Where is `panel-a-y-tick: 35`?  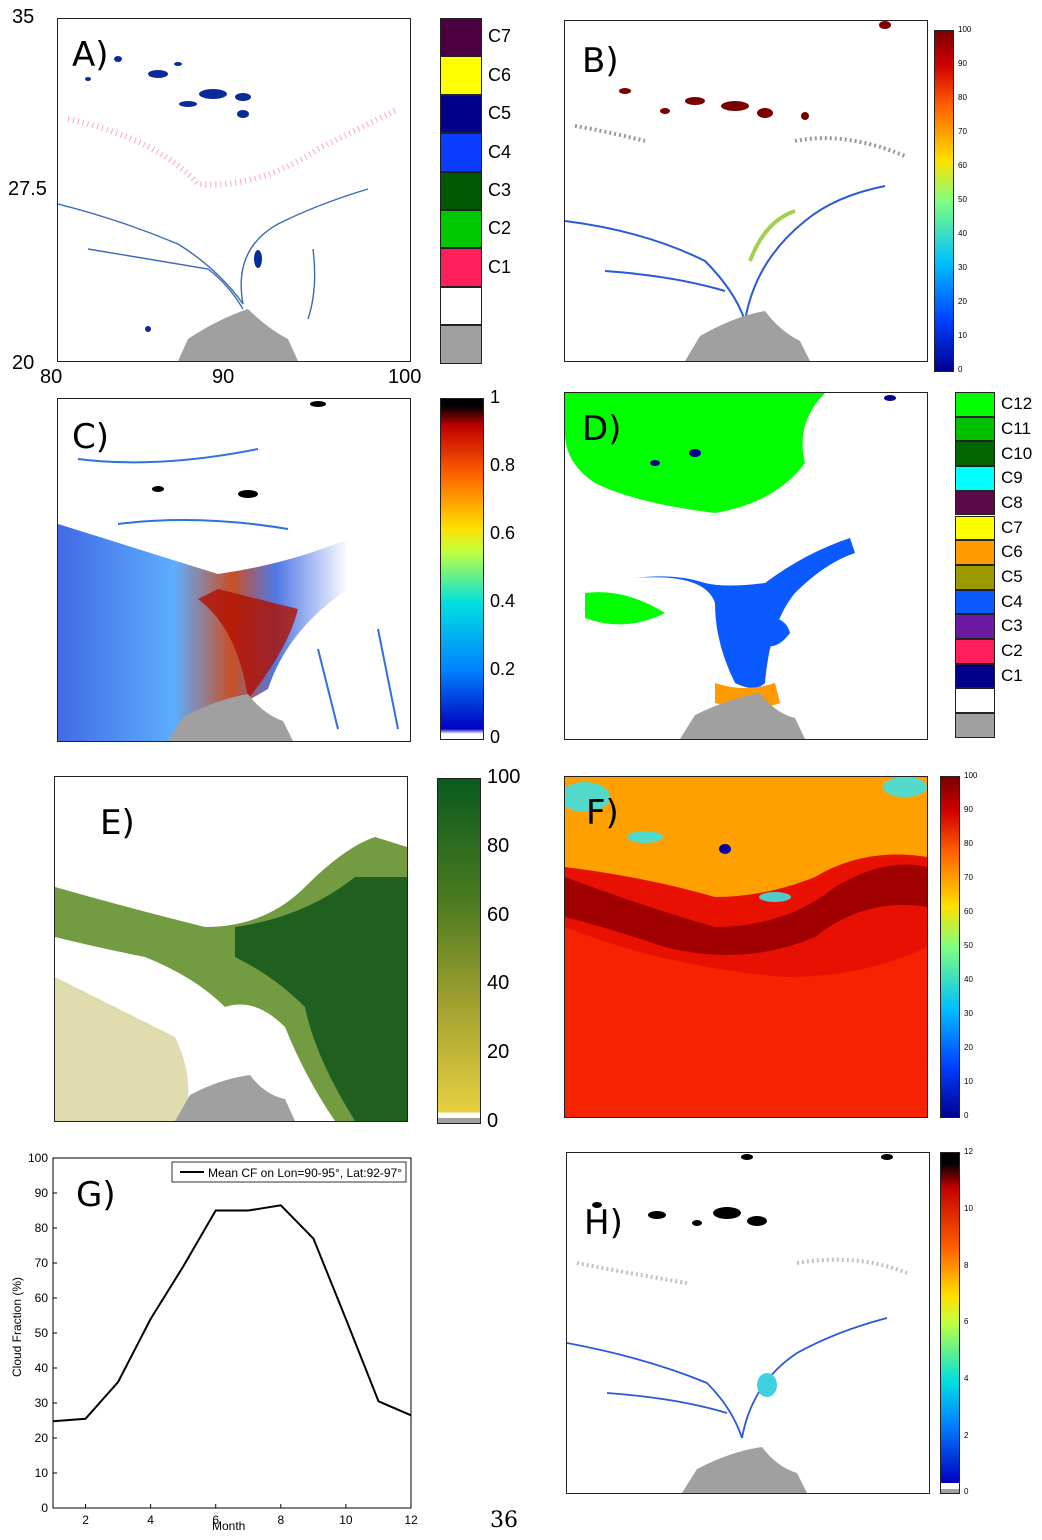
panel-a-y-tick: 35 is located at coordinates (23, 17).